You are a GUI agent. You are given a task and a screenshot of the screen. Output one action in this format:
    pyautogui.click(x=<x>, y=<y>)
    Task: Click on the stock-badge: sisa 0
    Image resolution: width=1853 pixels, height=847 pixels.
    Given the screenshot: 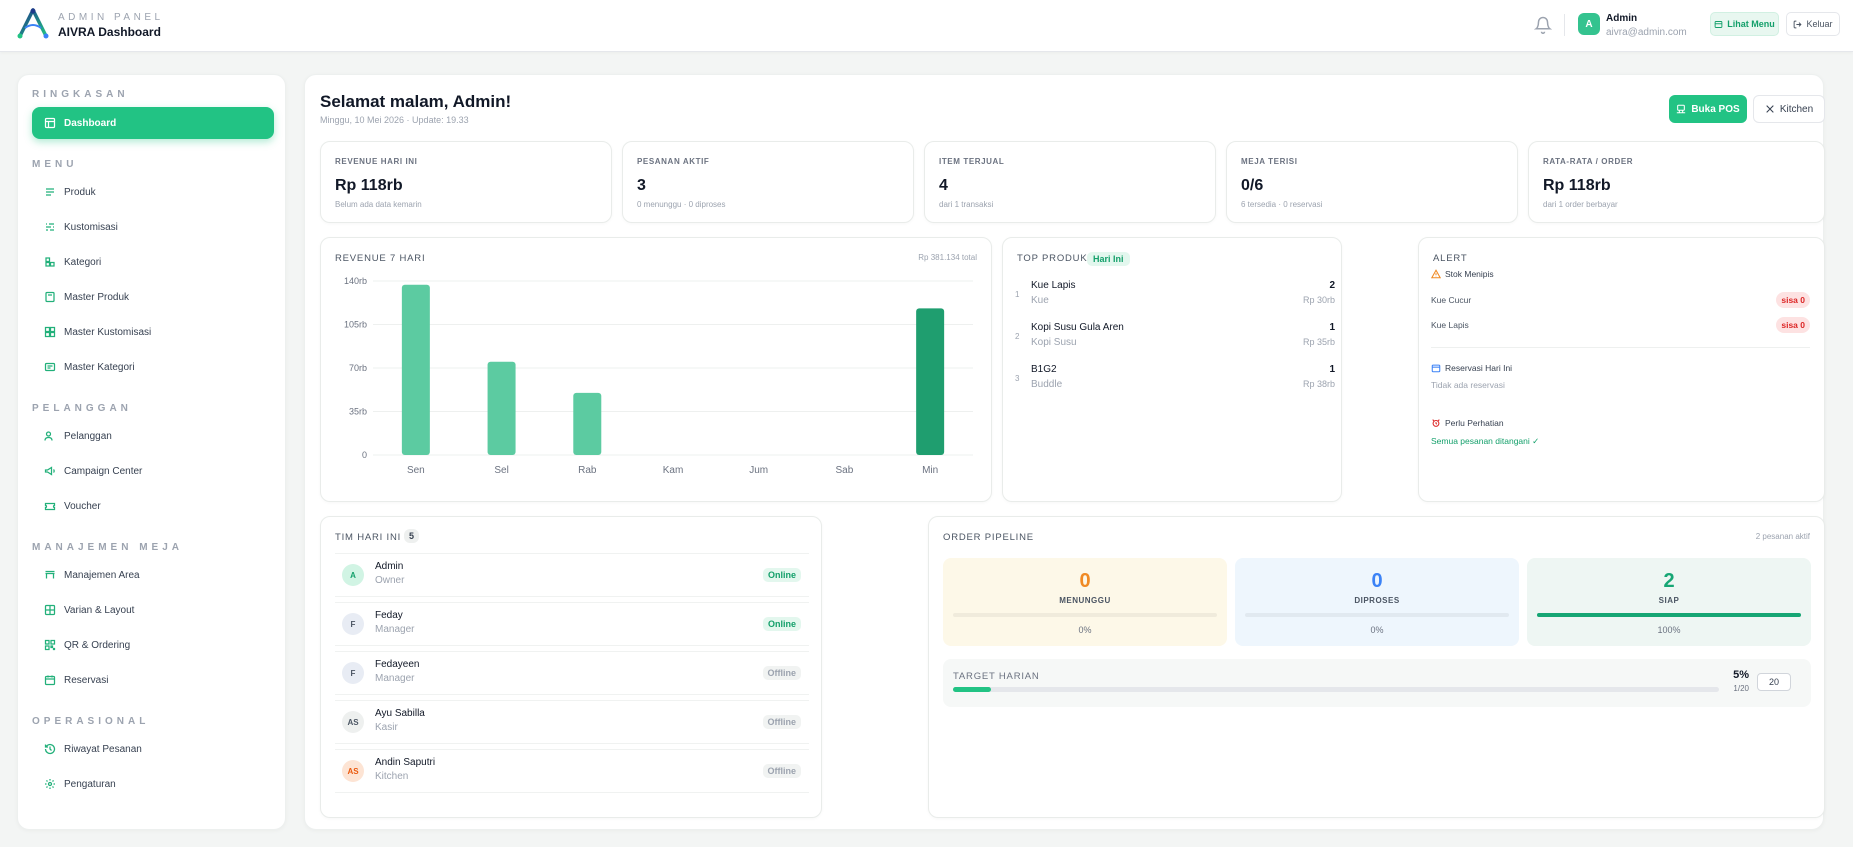 What is the action you would take?
    pyautogui.click(x=1793, y=325)
    